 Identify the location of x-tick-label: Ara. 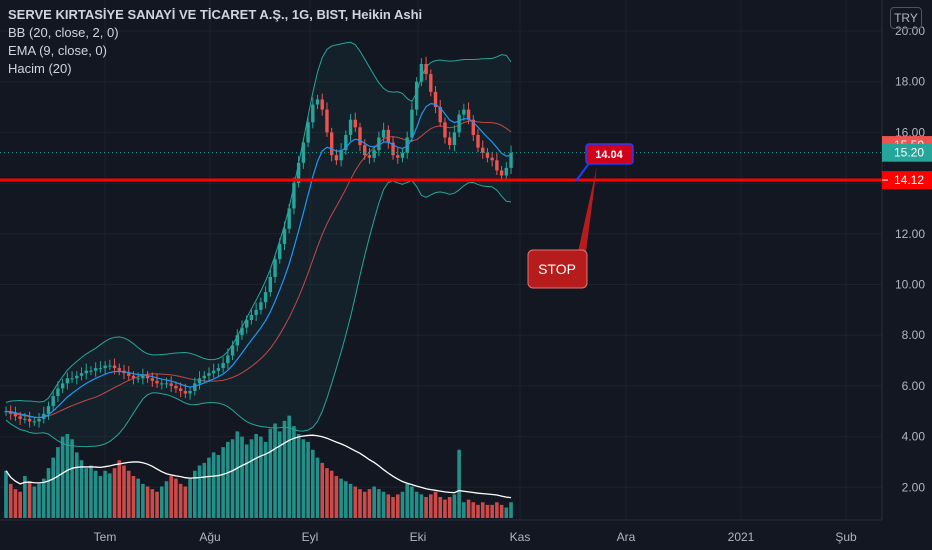
(626, 537).